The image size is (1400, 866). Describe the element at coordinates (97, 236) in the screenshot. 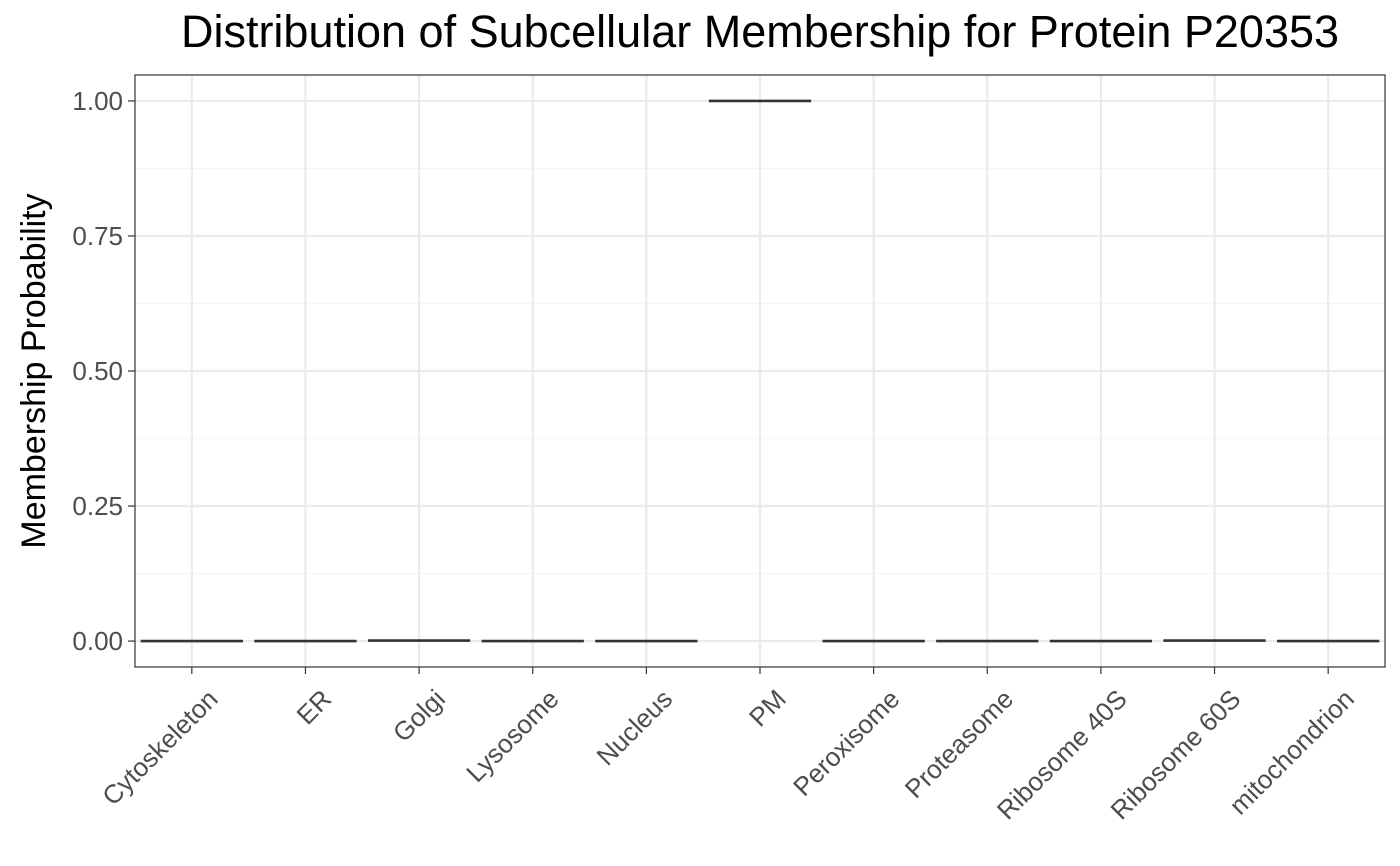

I see `y-tick-label: 0.75` at that location.